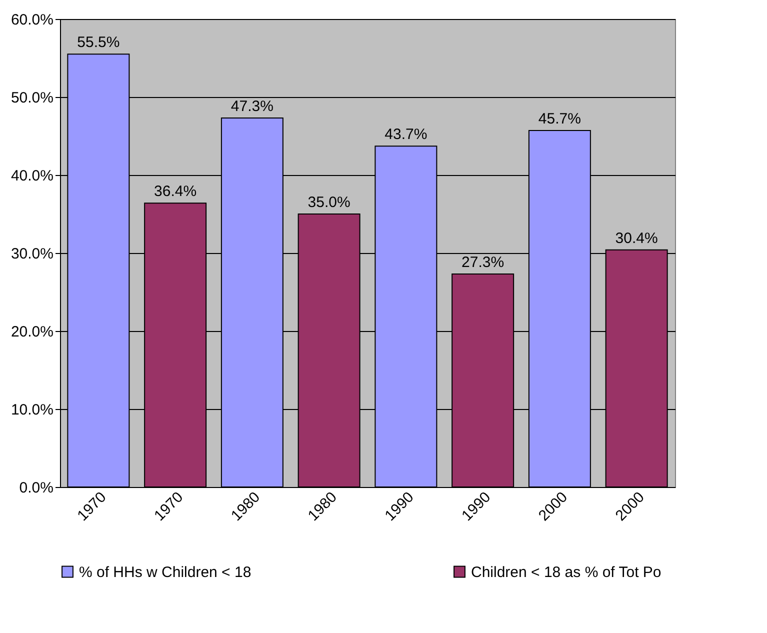 The height and width of the screenshot is (633, 767). Describe the element at coordinates (32, 20) in the screenshot. I see `y-tick-label: 60.0%` at that location.